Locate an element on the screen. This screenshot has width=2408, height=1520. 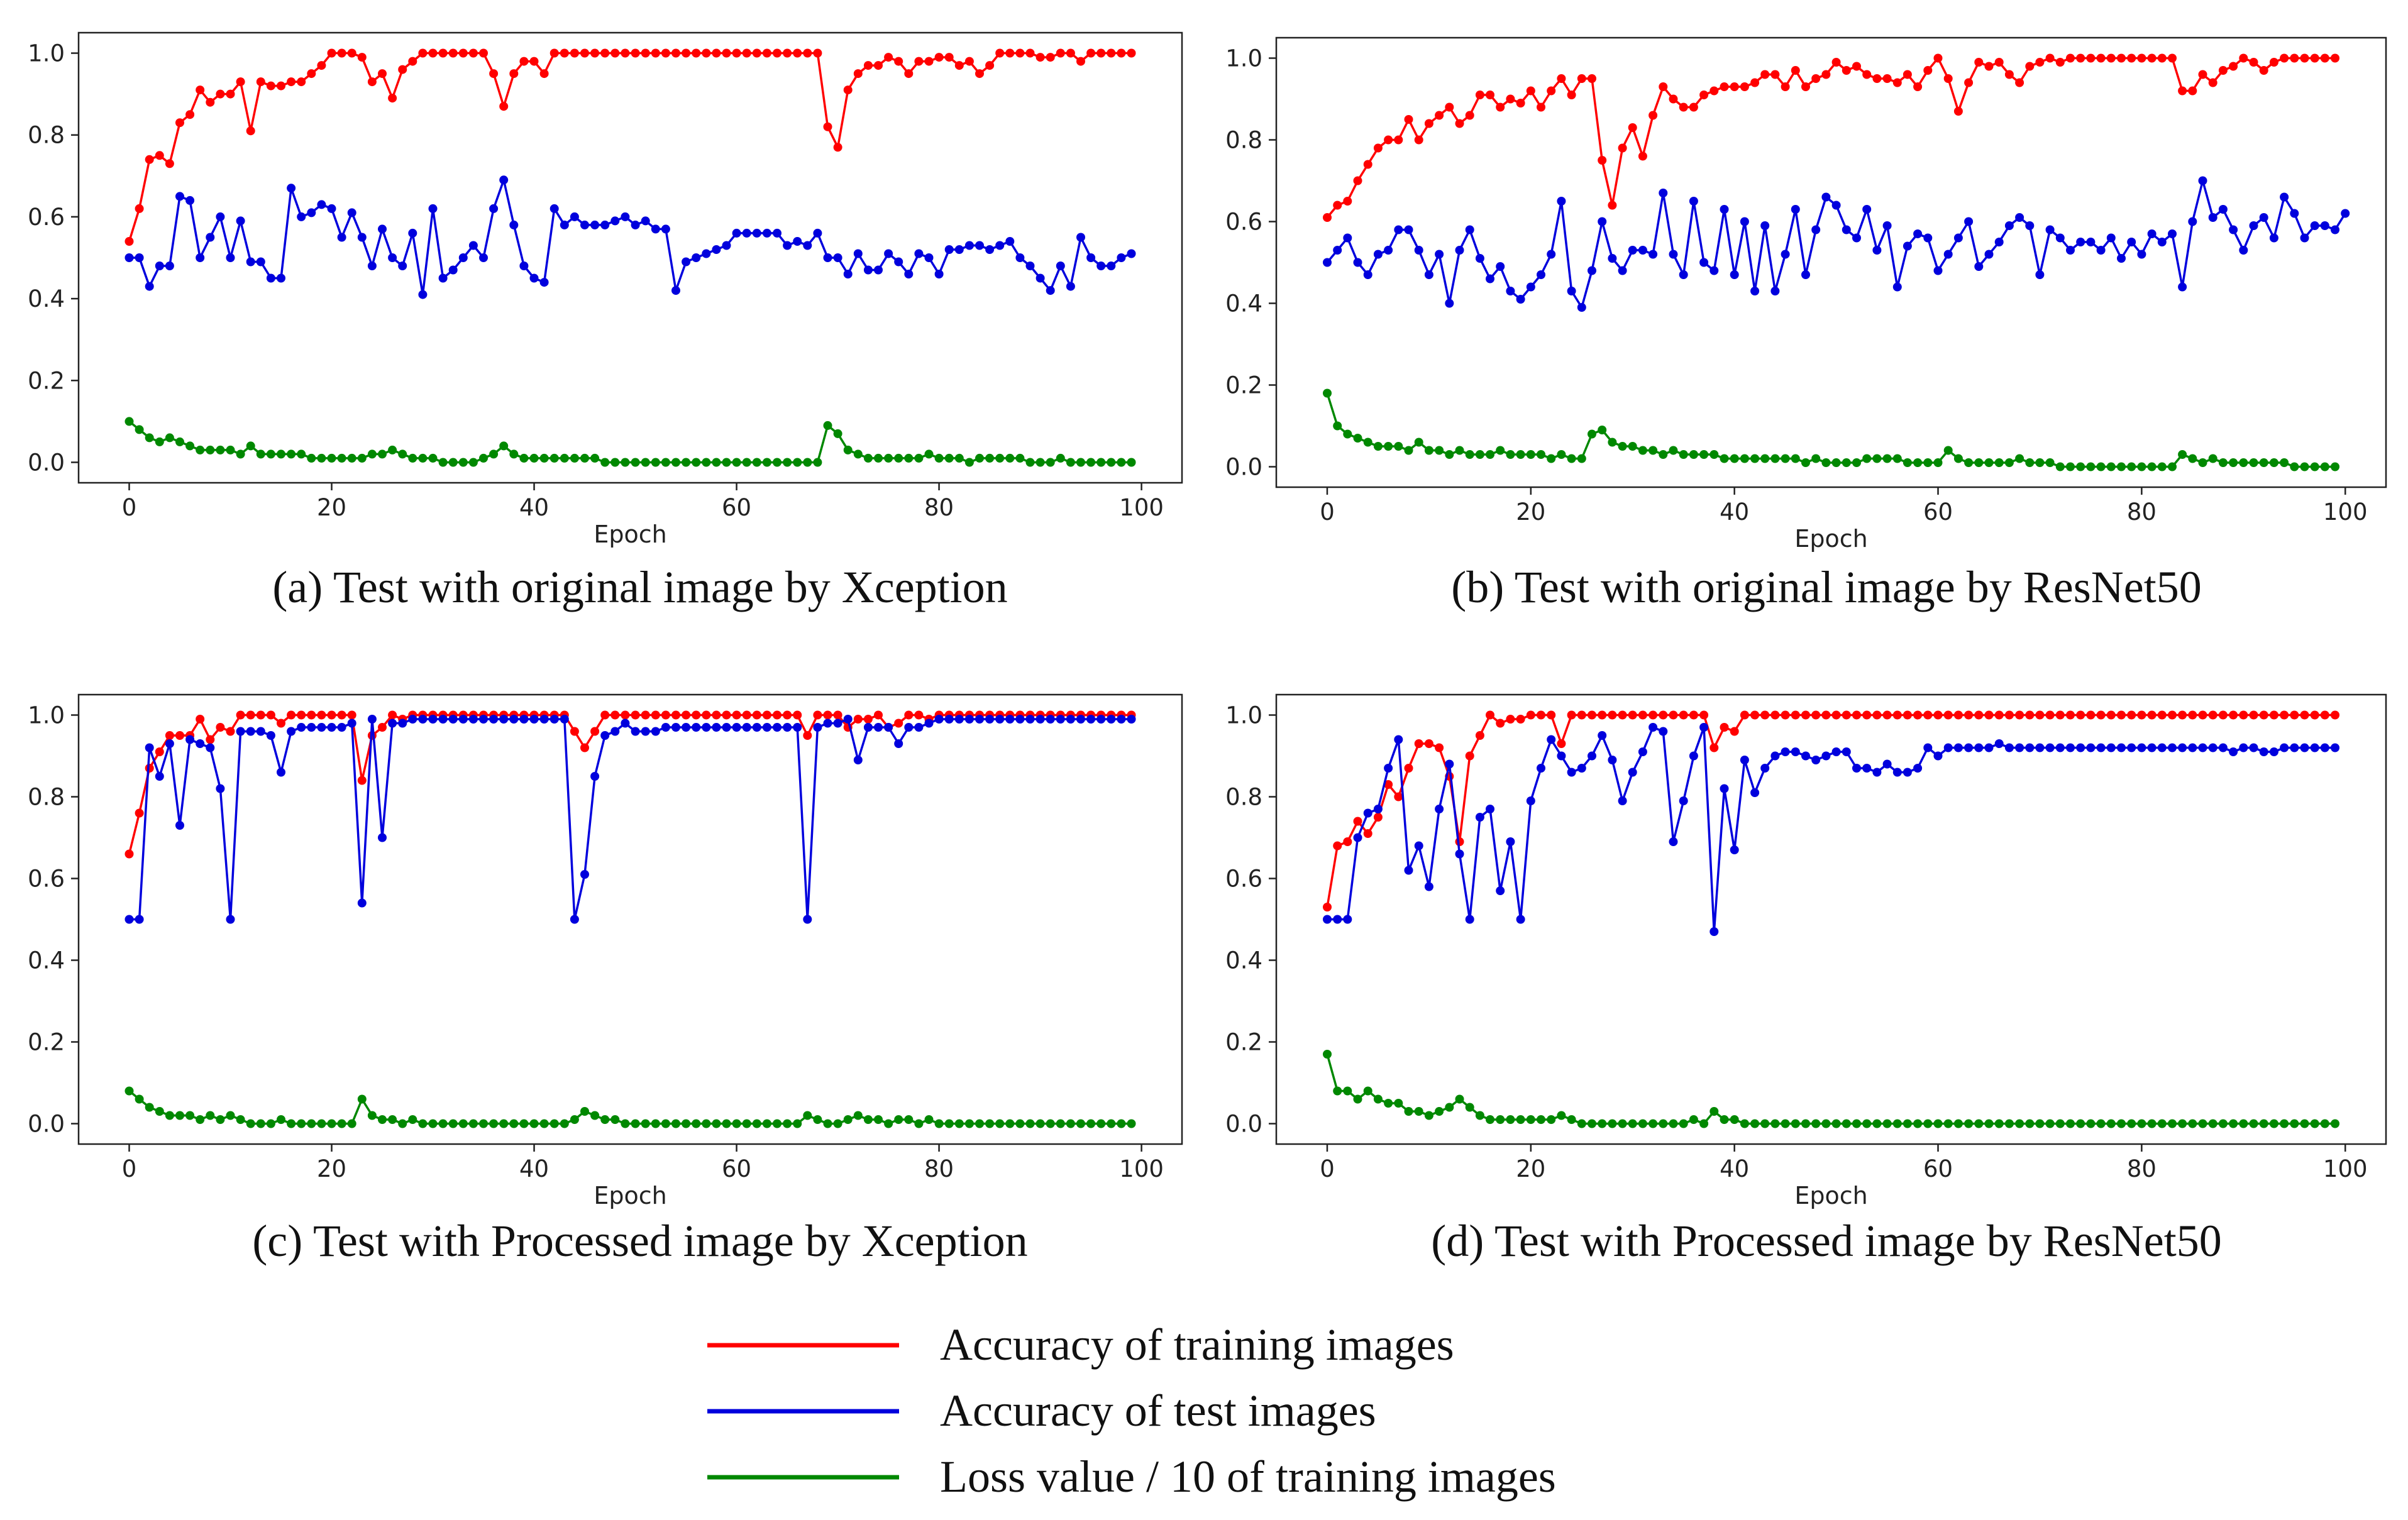
y-tick-label-a-1: 0.2 is located at coordinates (47, 381).